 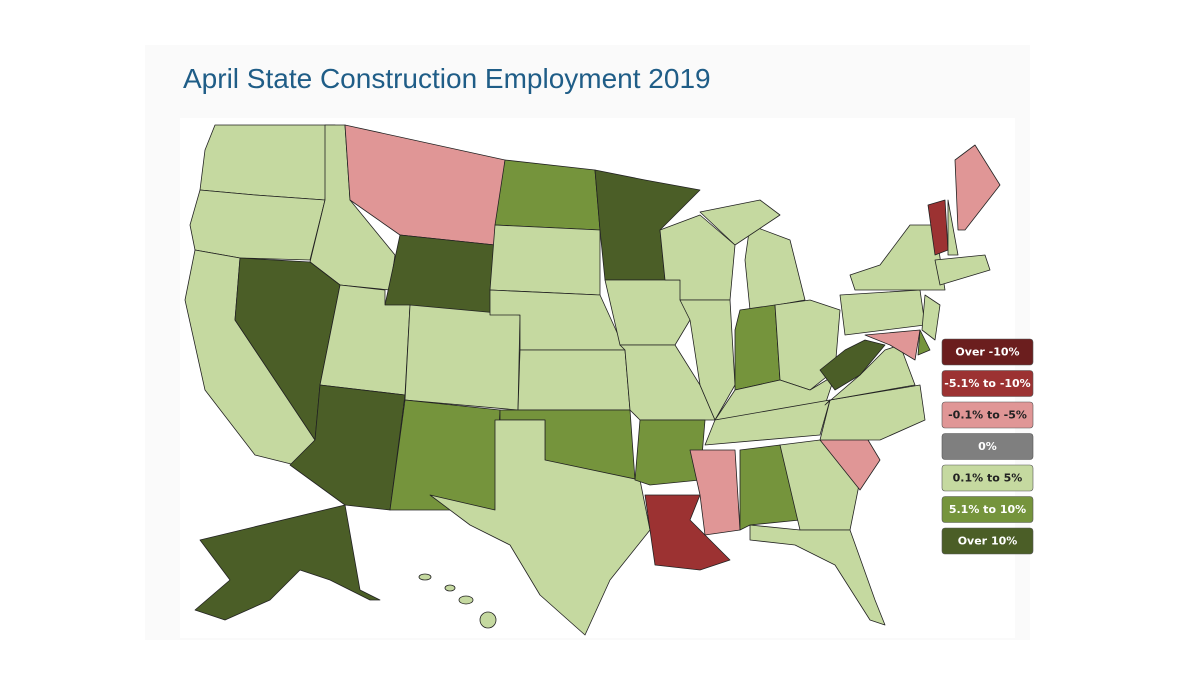 I want to click on legend-label: 0%, so click(x=987, y=446).